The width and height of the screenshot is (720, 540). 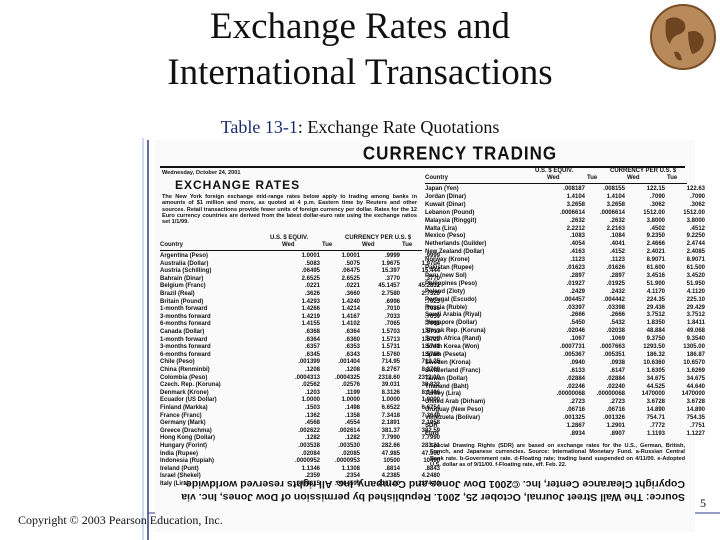 What do you see at coordinates (445, 291) in the screenshot?
I see `country: Poland (Zloty)` at bounding box center [445, 291].